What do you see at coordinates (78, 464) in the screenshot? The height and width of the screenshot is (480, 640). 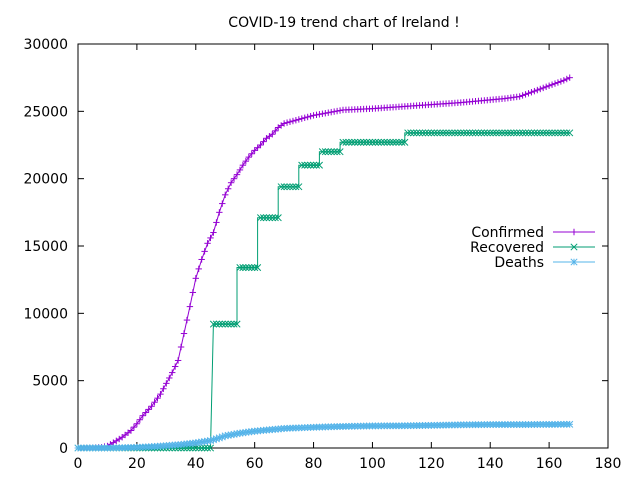 I see `x-tick-label: 0` at bounding box center [78, 464].